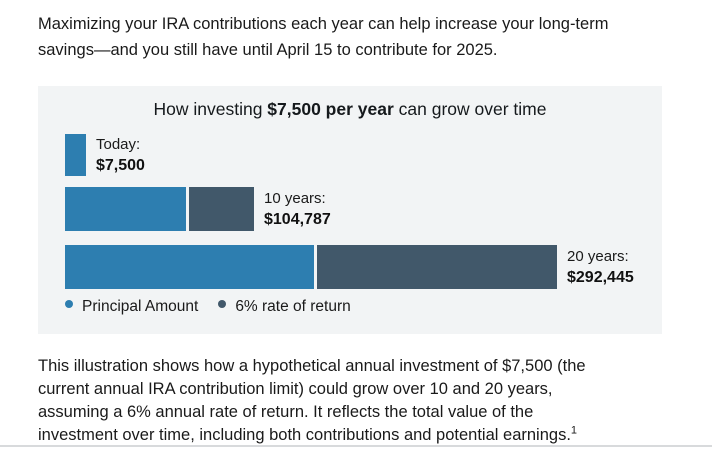 The height and width of the screenshot is (460, 712). What do you see at coordinates (293, 306) in the screenshot?
I see `legend-label-return: 6% rate of return` at bounding box center [293, 306].